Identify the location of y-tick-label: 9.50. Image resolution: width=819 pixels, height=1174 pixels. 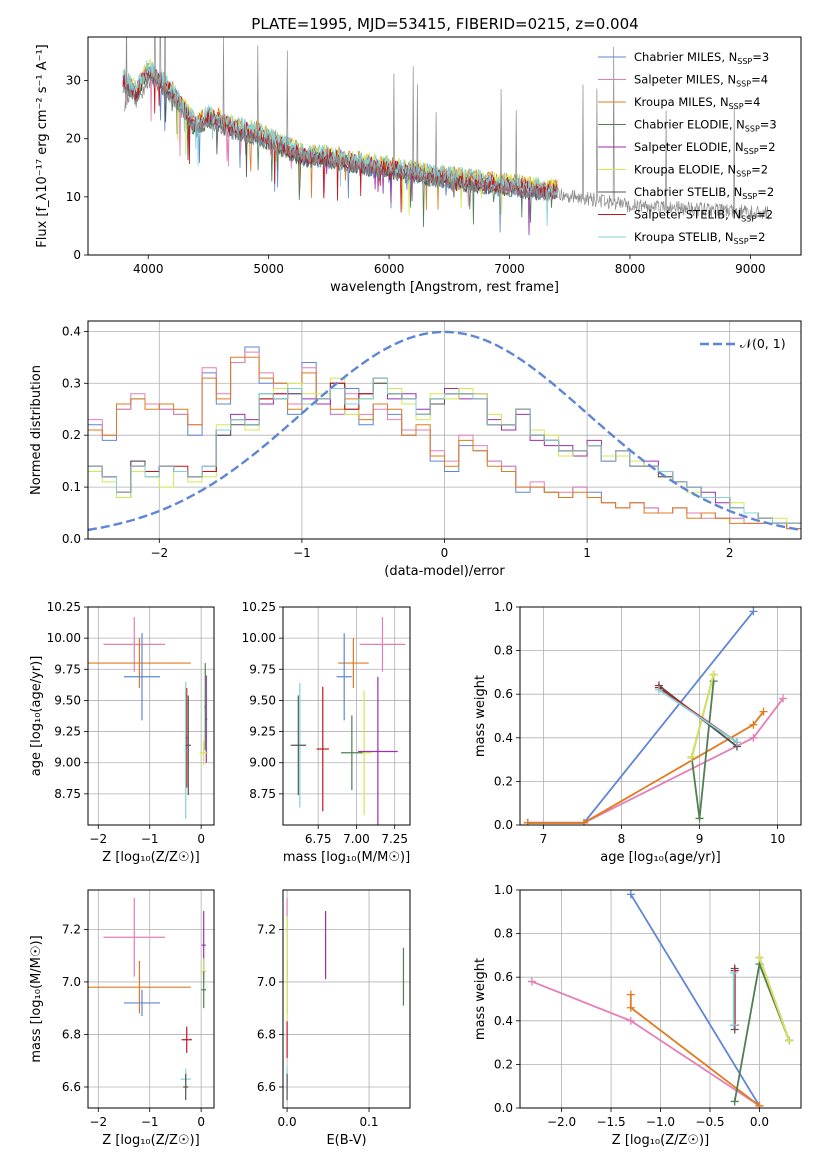
(262, 700).